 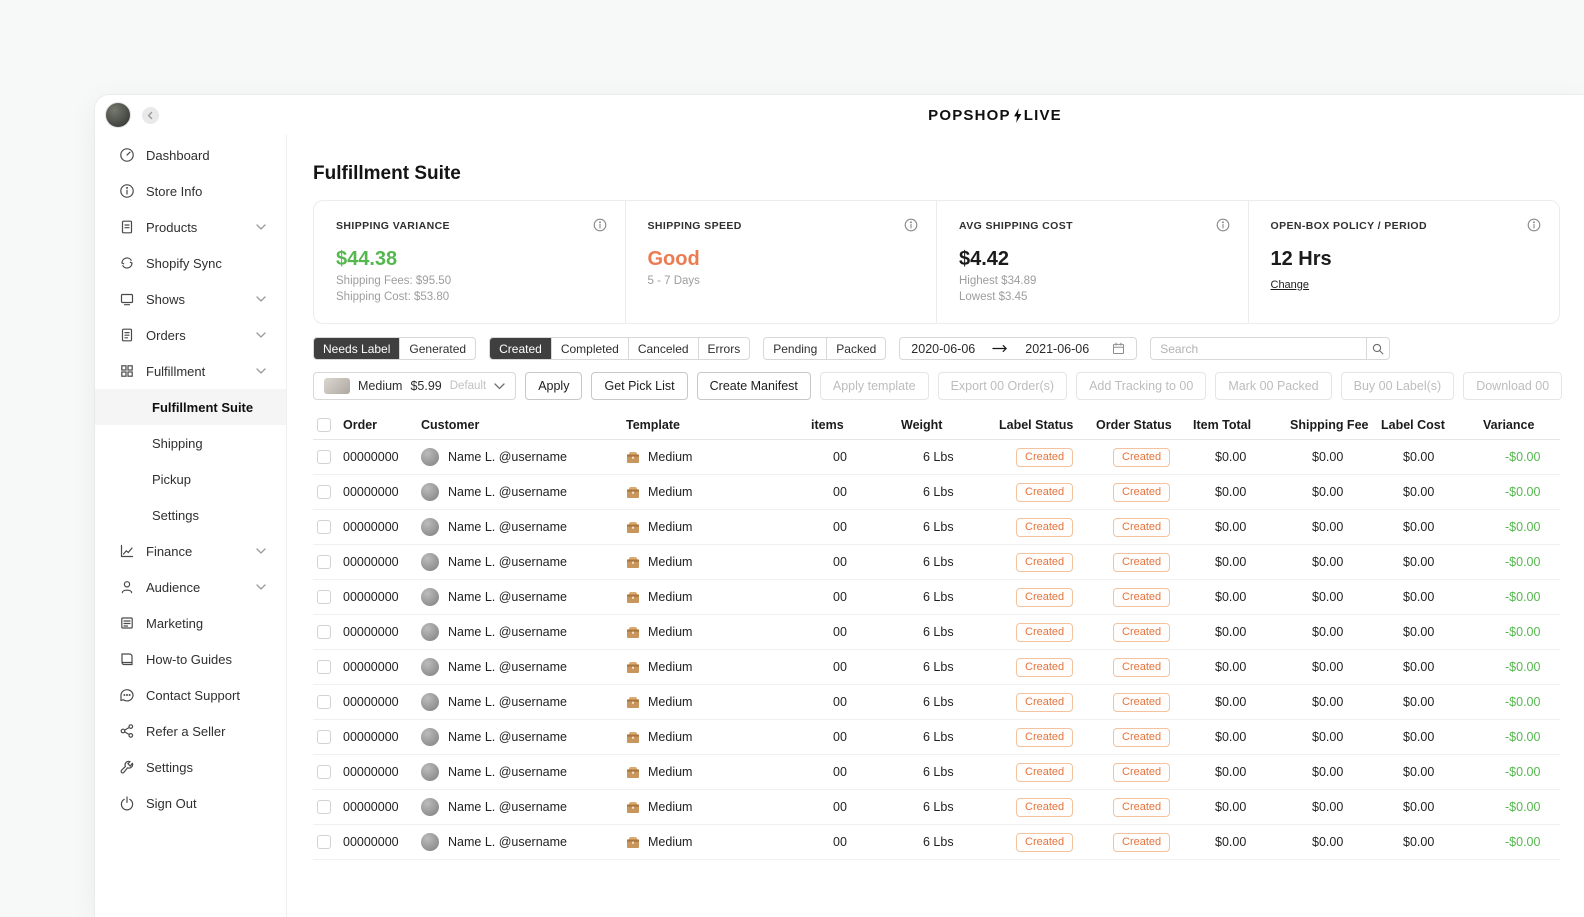 I want to click on package-icon, so click(x=633, y=737).